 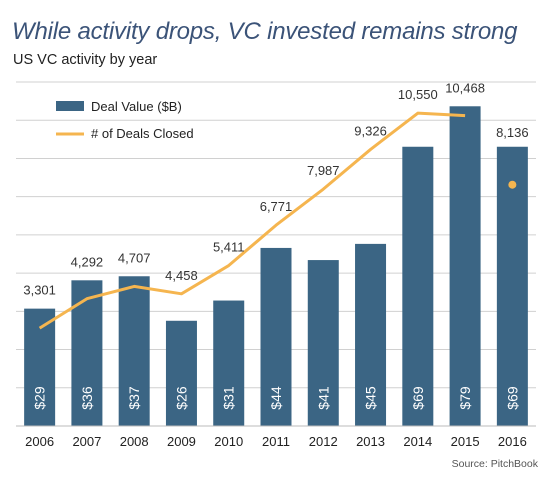 I want to click on bar-2009, so click(x=181, y=373).